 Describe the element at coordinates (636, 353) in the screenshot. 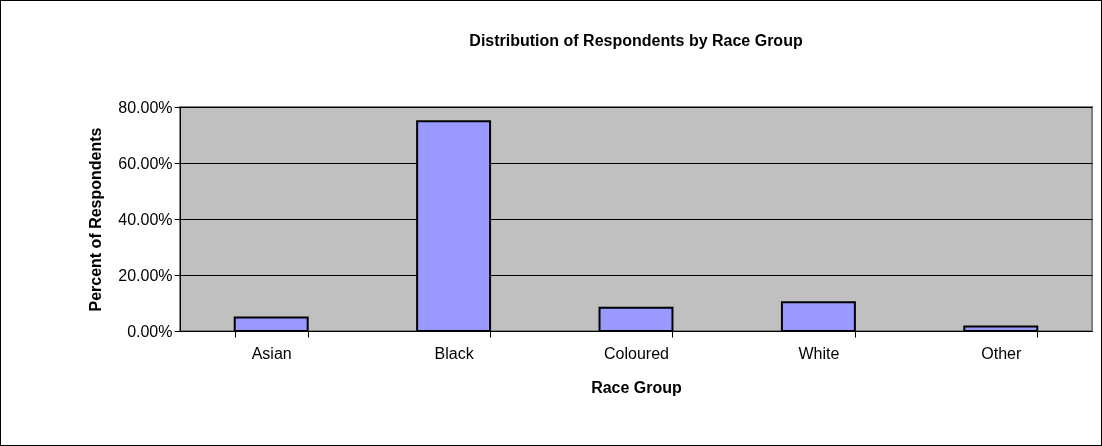

I see `x-tick-label: Coloured` at that location.